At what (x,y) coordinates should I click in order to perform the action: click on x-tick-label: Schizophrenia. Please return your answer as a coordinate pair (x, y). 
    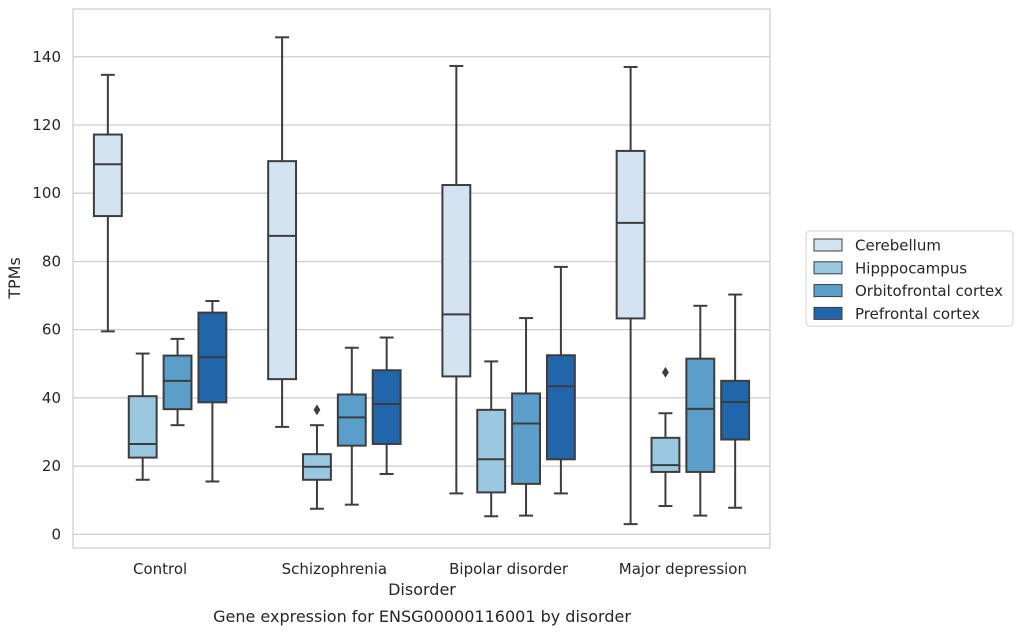
    Looking at the image, I should click on (334, 569).